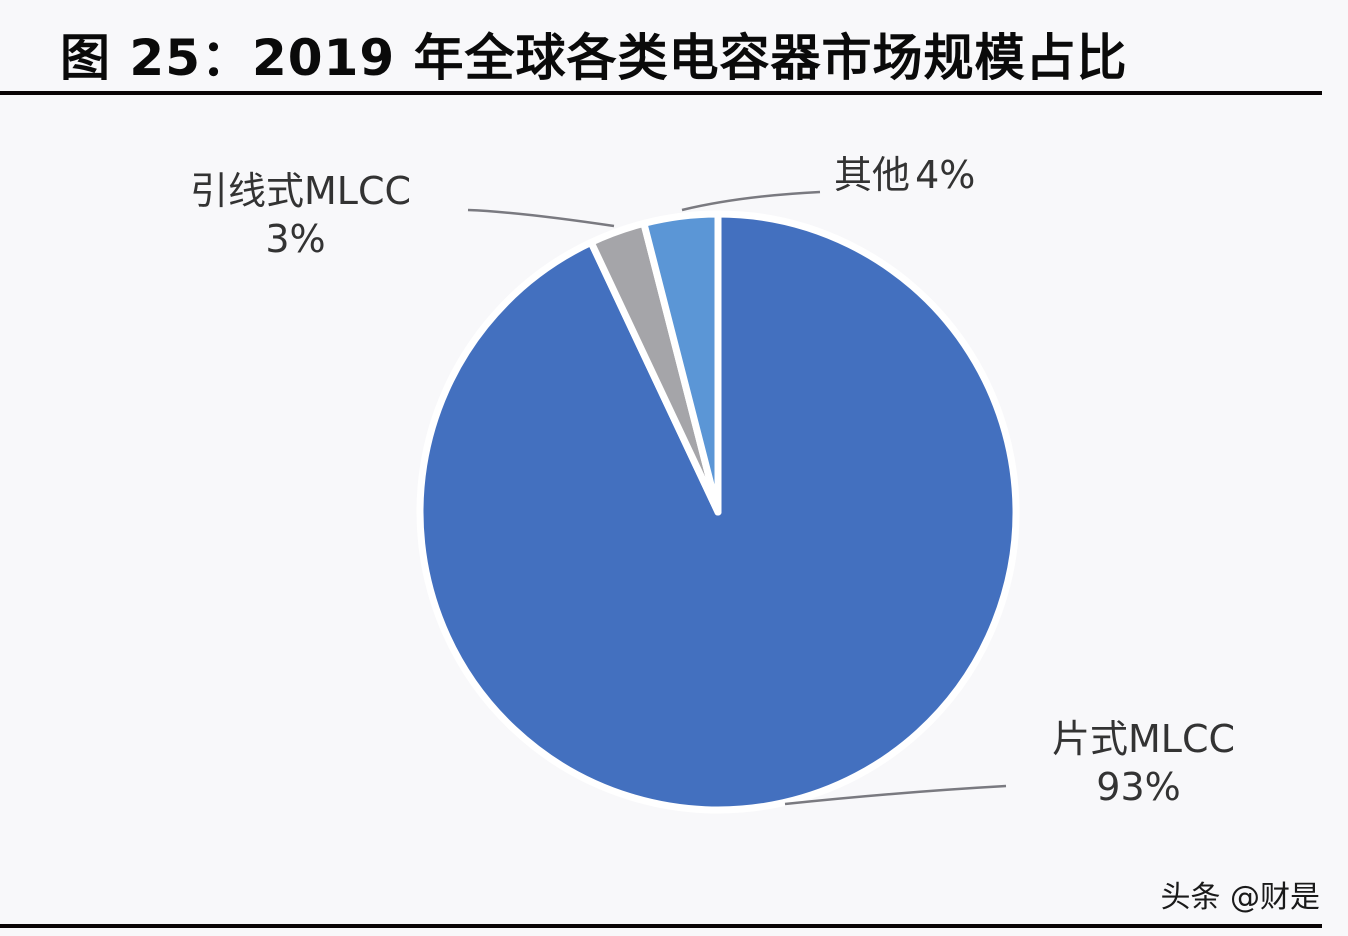 This screenshot has height=936, width=1348. Describe the element at coordinates (1138, 786) in the screenshot. I see `label-chip-mlcc-pct: 93%` at that location.